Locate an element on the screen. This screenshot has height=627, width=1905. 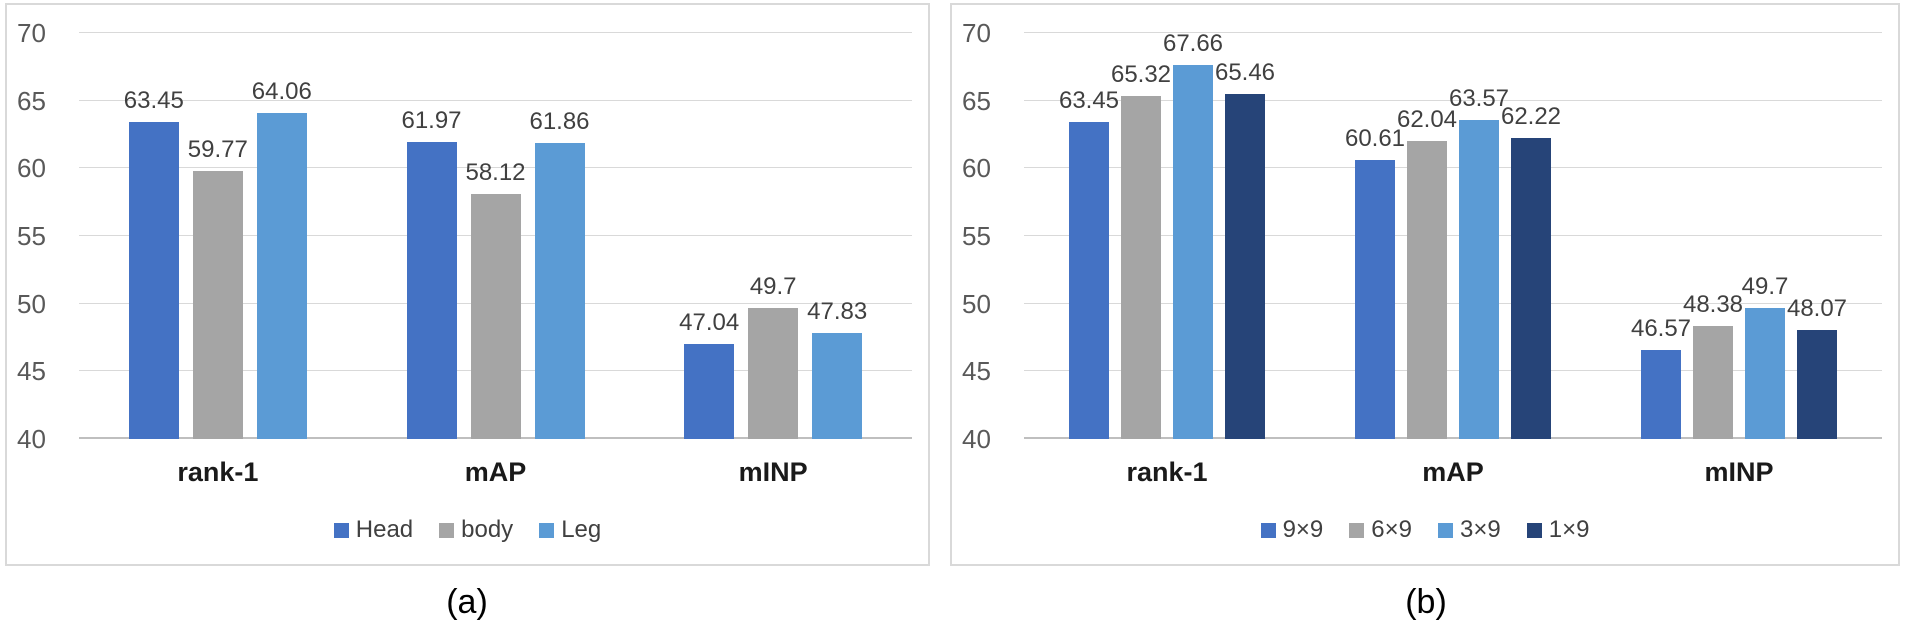
y-axis-tick: 65 is located at coordinates (976, 100).